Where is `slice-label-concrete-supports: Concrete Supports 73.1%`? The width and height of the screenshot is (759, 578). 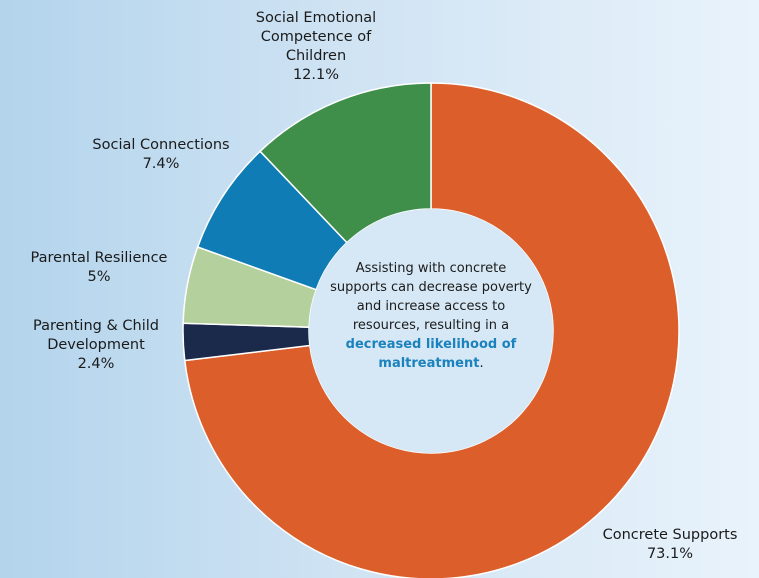 slice-label-concrete-supports: Concrete Supports 73.1% is located at coordinates (670, 545).